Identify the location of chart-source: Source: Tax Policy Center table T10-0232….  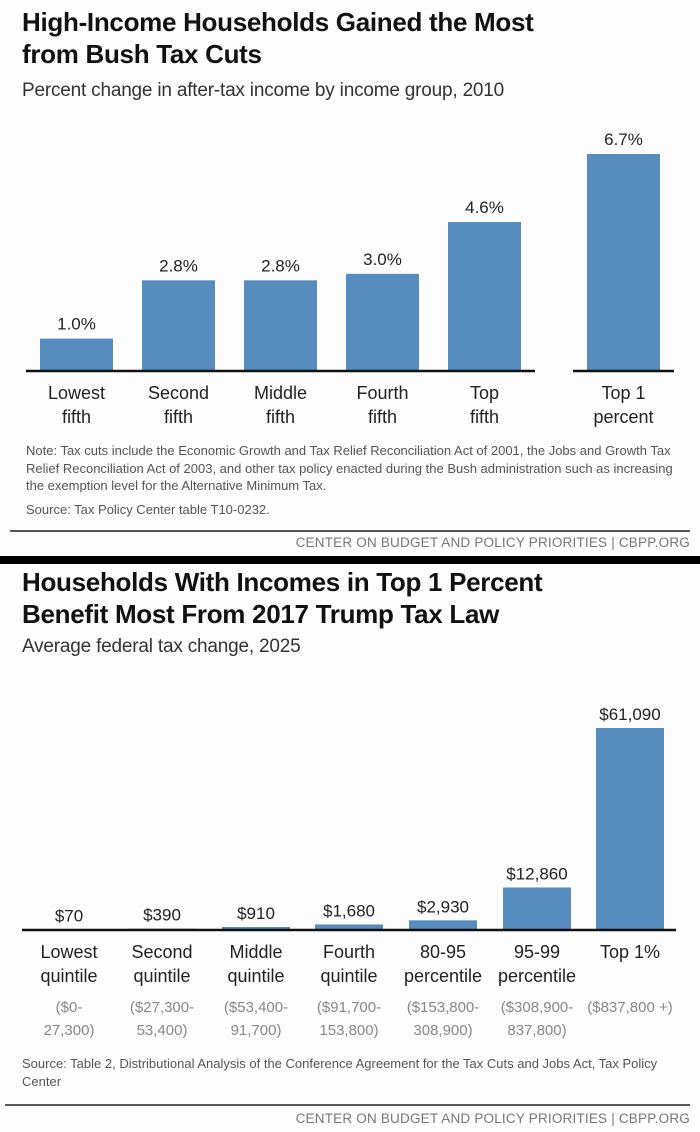
(148, 509).